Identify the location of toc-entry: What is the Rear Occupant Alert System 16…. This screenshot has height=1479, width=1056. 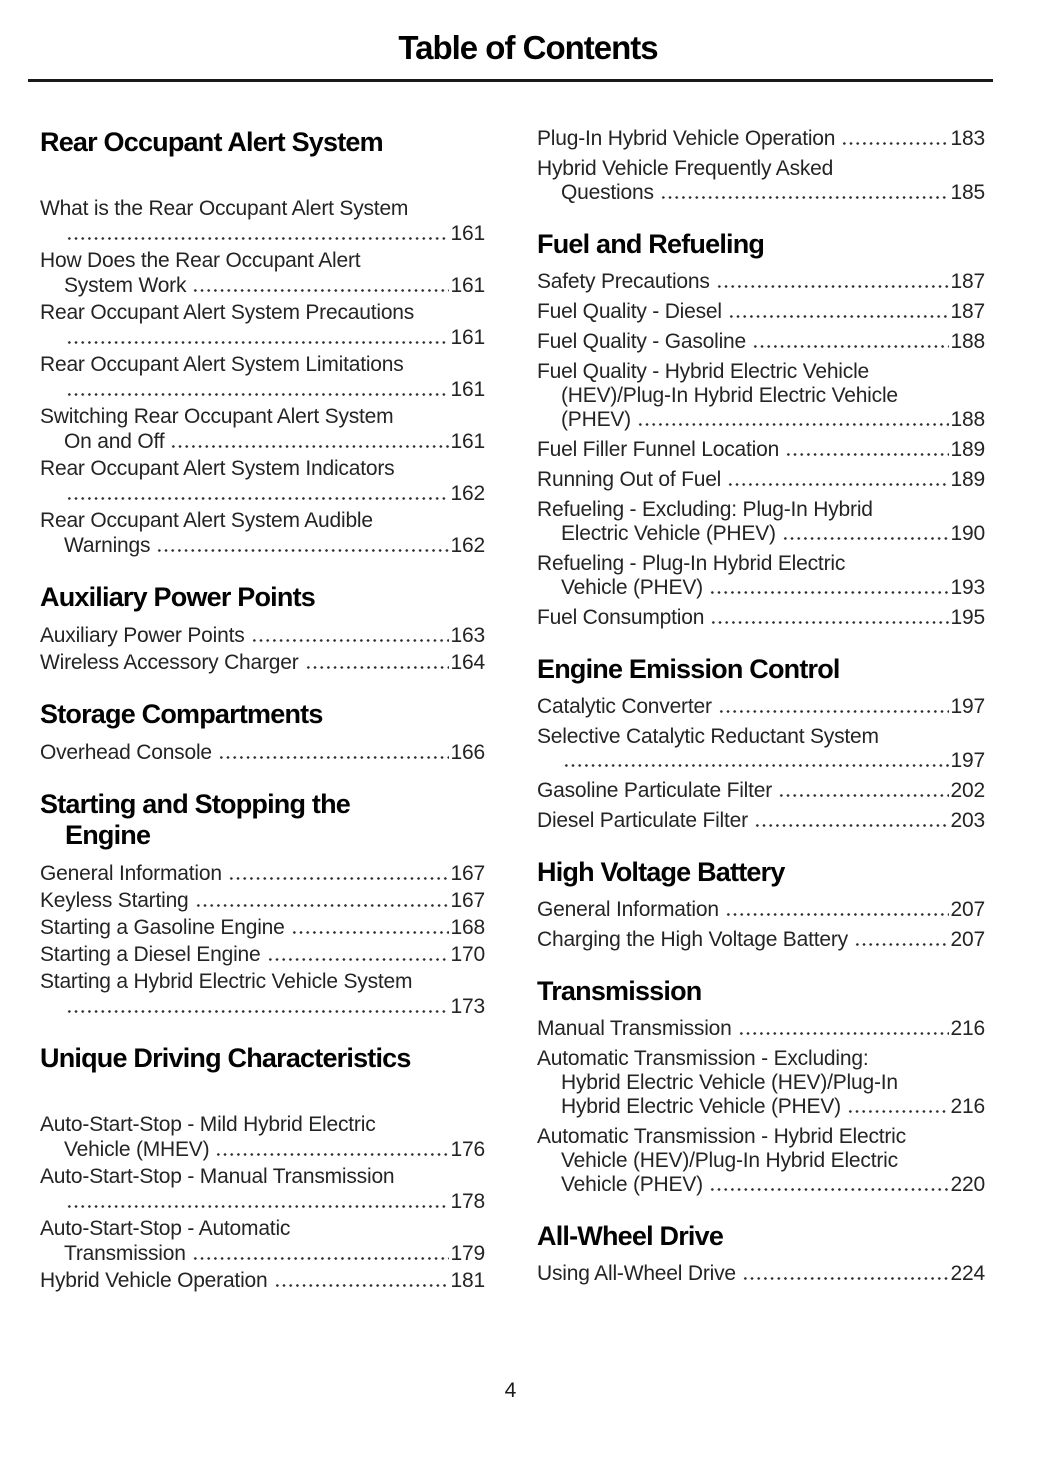
(262, 221).